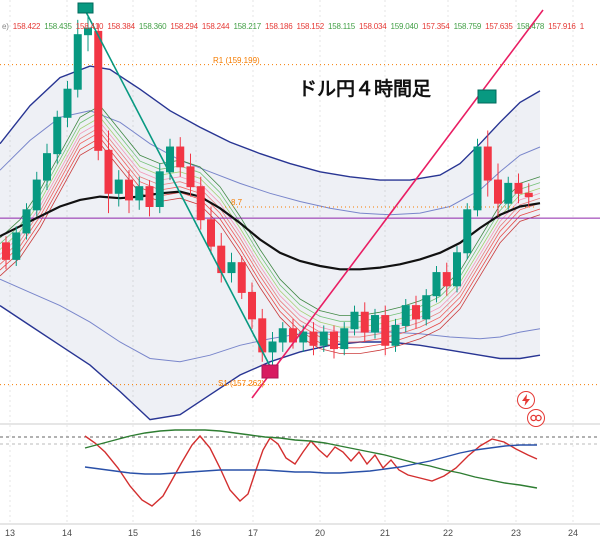 The width and height of the screenshot is (600, 543). I want to click on indicator-value: 158.294, so click(184, 26).